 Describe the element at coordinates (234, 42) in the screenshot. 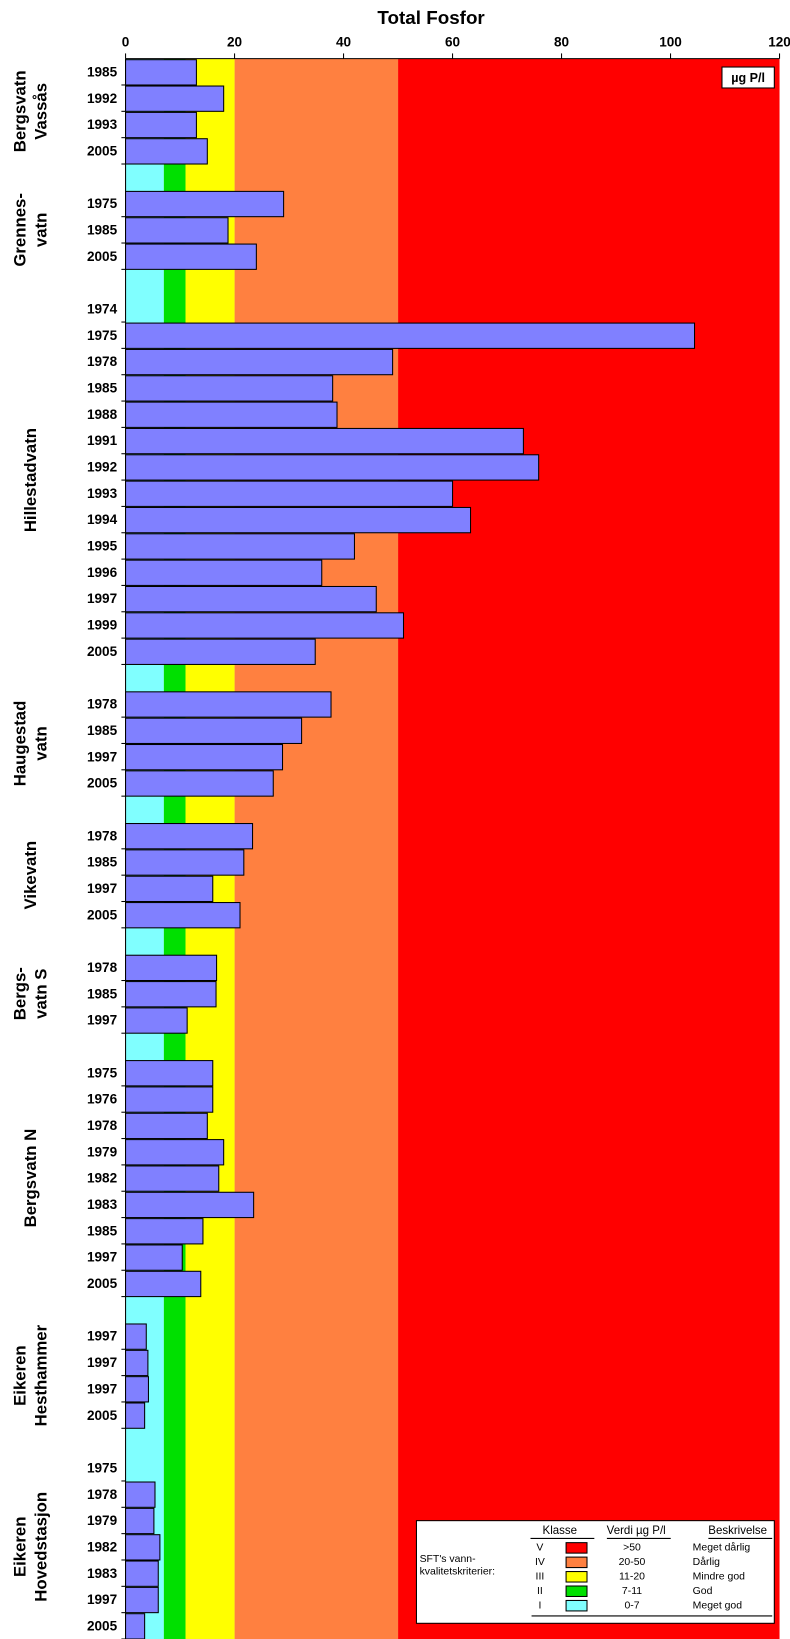

I see `x-tick-label: 20` at that location.